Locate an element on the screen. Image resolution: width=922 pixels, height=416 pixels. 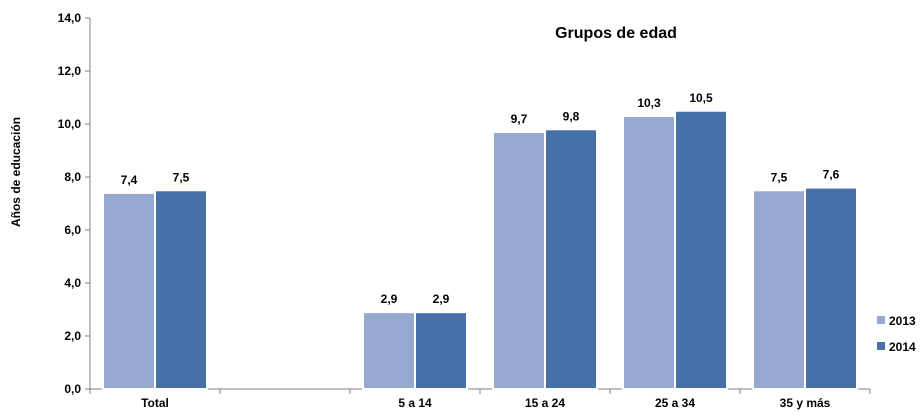
y-tick-label: 12,0 is located at coordinates (70, 71).